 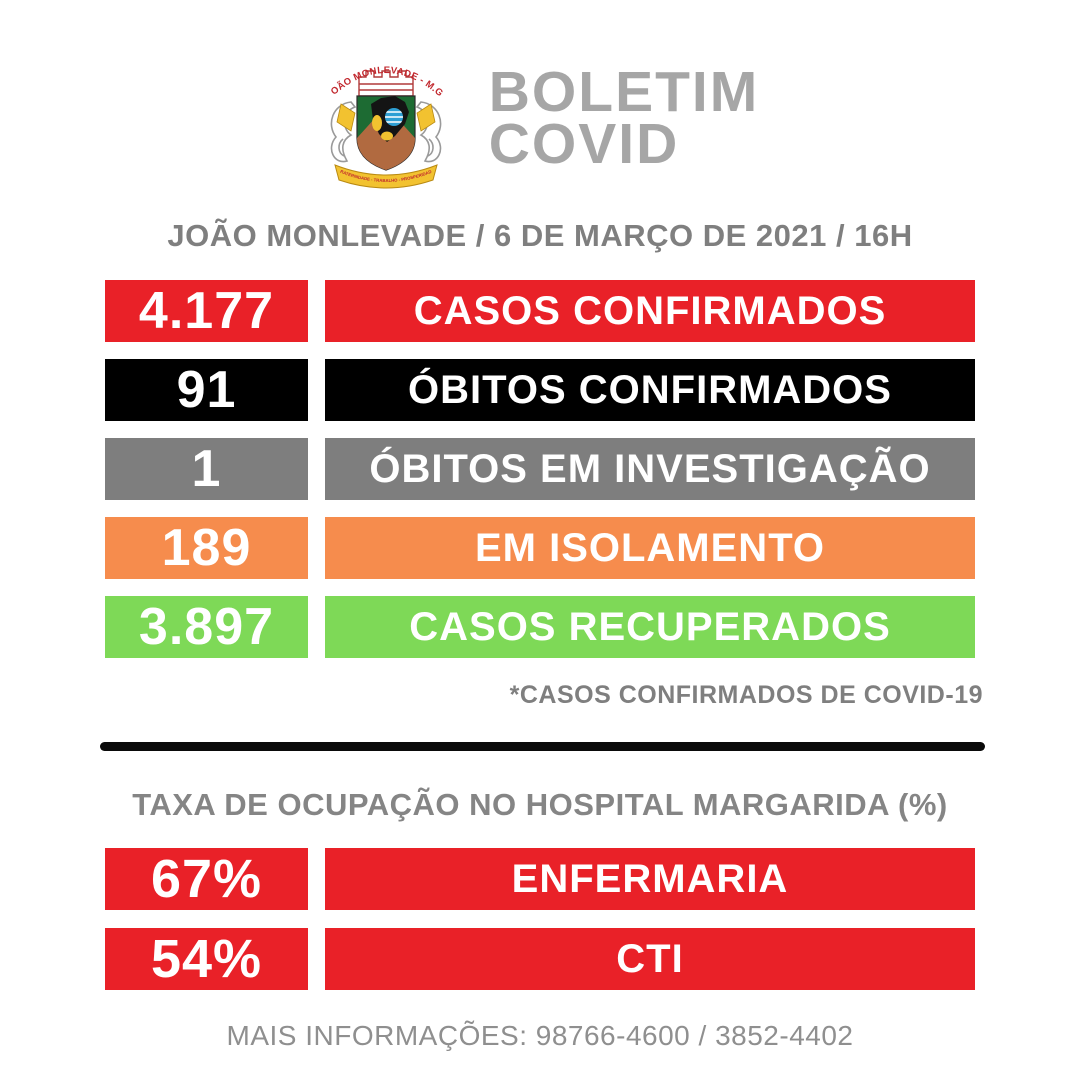 I want to click on motto-banner-icon, so click(x=386, y=176).